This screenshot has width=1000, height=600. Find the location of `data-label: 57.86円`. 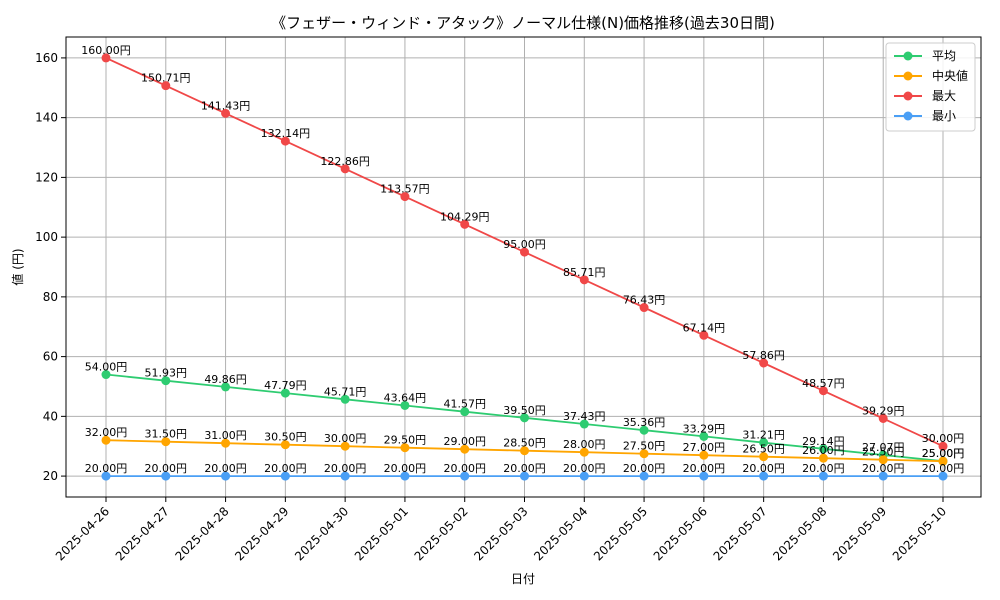

data-label: 57.86円 is located at coordinates (763, 355).